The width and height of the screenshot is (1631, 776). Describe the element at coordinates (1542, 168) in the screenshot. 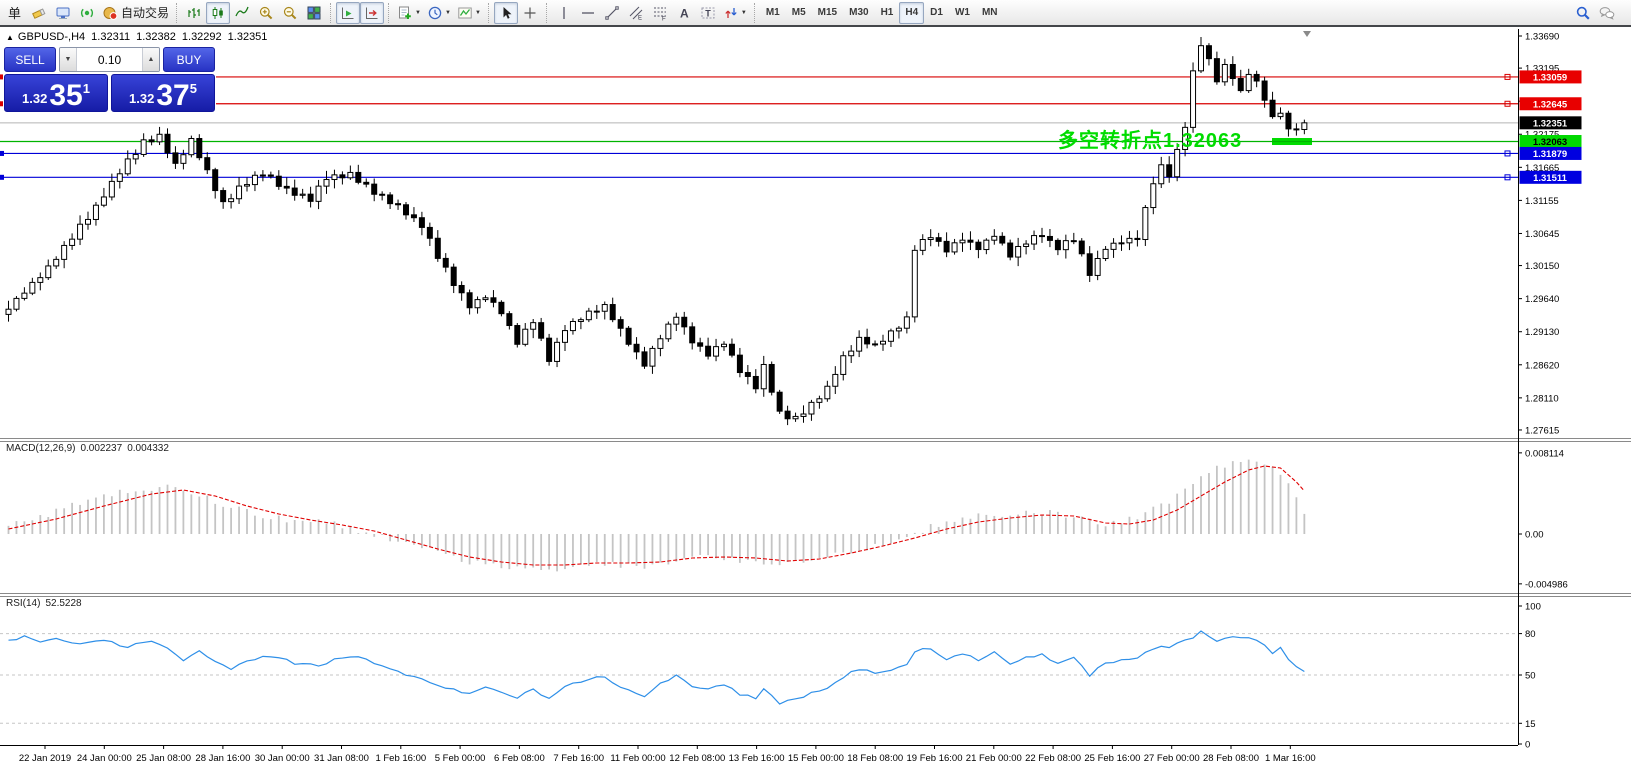

I see `svg-text: 1.31665` at that location.